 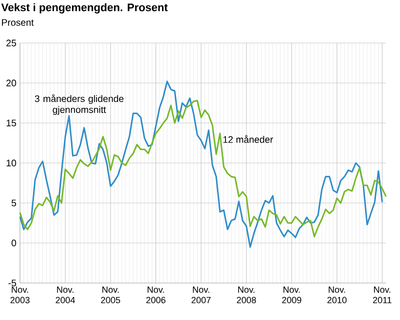 I want to click on x-tick-label: Nov. 2004, so click(x=65, y=295).